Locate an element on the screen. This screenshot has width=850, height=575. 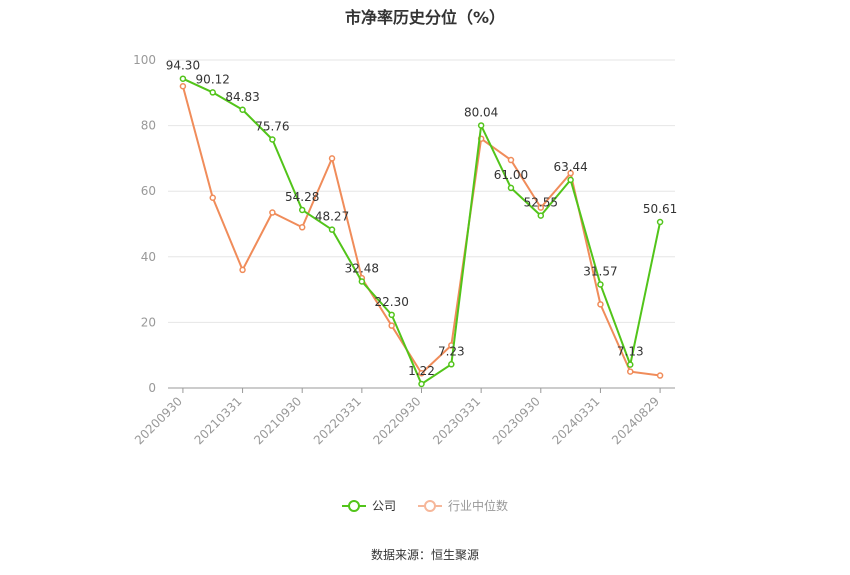
legend-item-industry-median: 行业中位数 is located at coordinates (463, 505).